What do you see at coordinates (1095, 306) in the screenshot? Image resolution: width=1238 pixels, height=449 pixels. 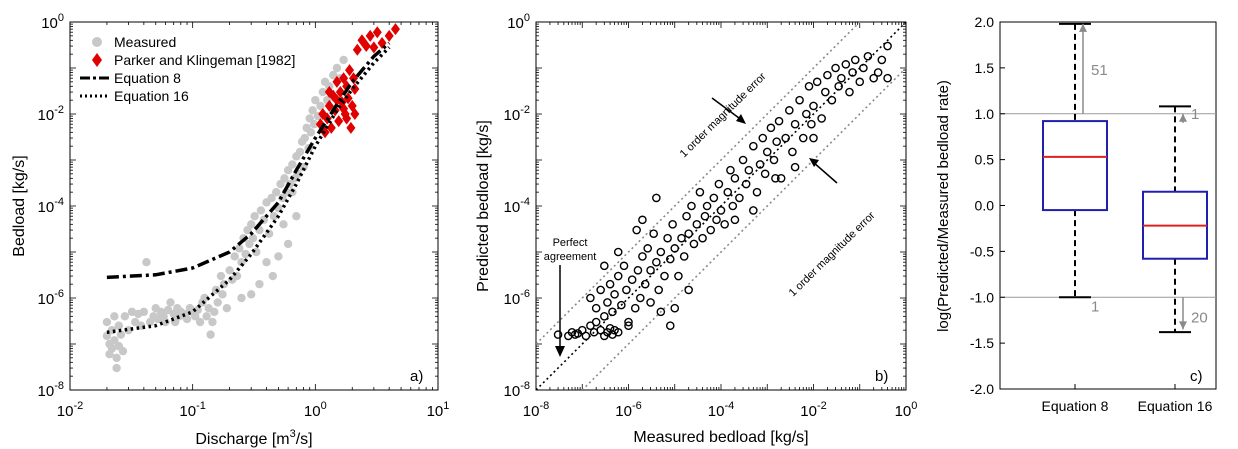 I see `outlier-count-down: 1` at bounding box center [1095, 306].